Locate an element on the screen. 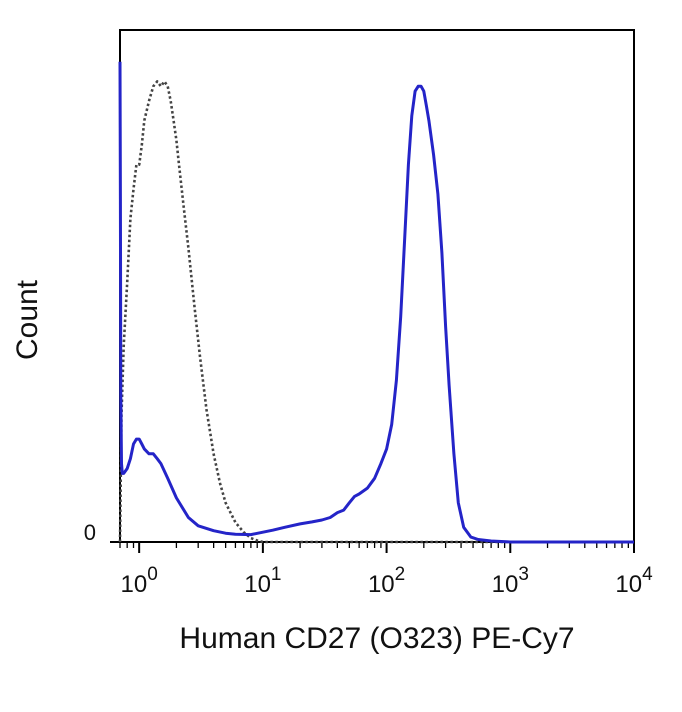  y-axis-label: Count is located at coordinates (28, 320).